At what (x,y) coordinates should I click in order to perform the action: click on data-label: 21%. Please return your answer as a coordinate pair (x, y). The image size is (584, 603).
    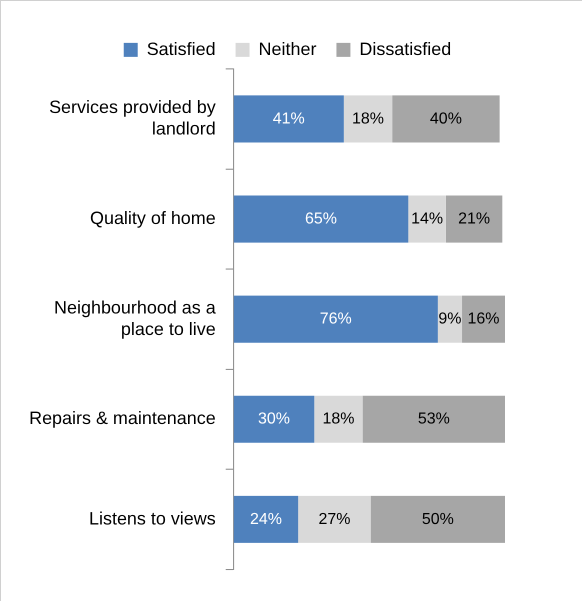
    Looking at the image, I should click on (474, 219).